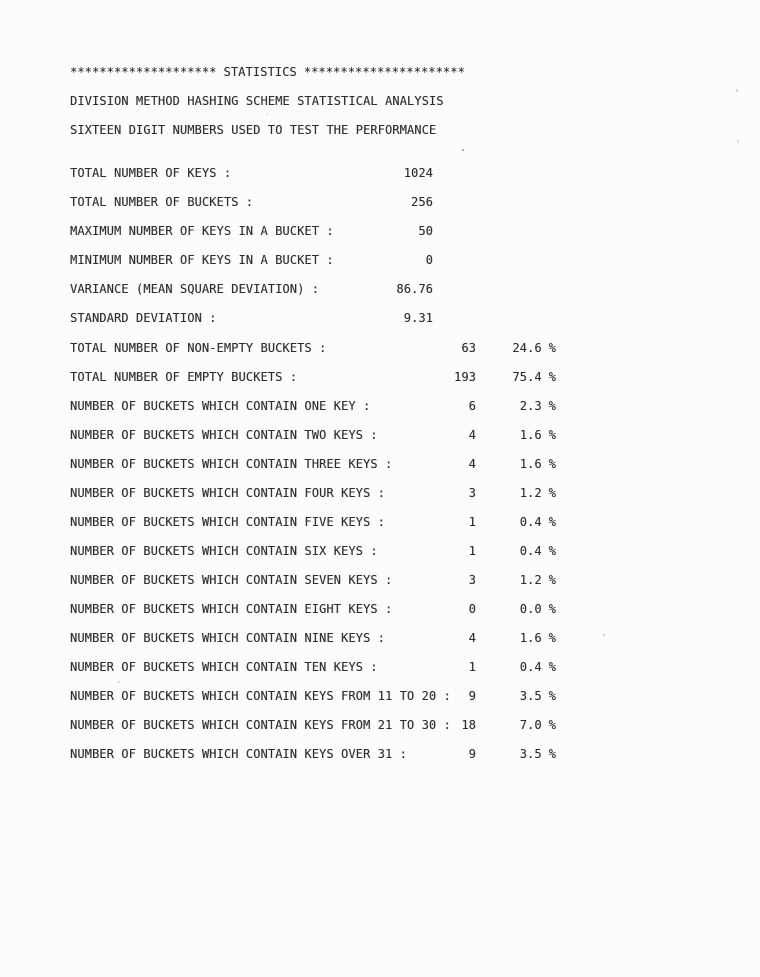 The height and width of the screenshot is (977, 760). What do you see at coordinates (320, 152) in the screenshot?
I see `section-gap` at bounding box center [320, 152].